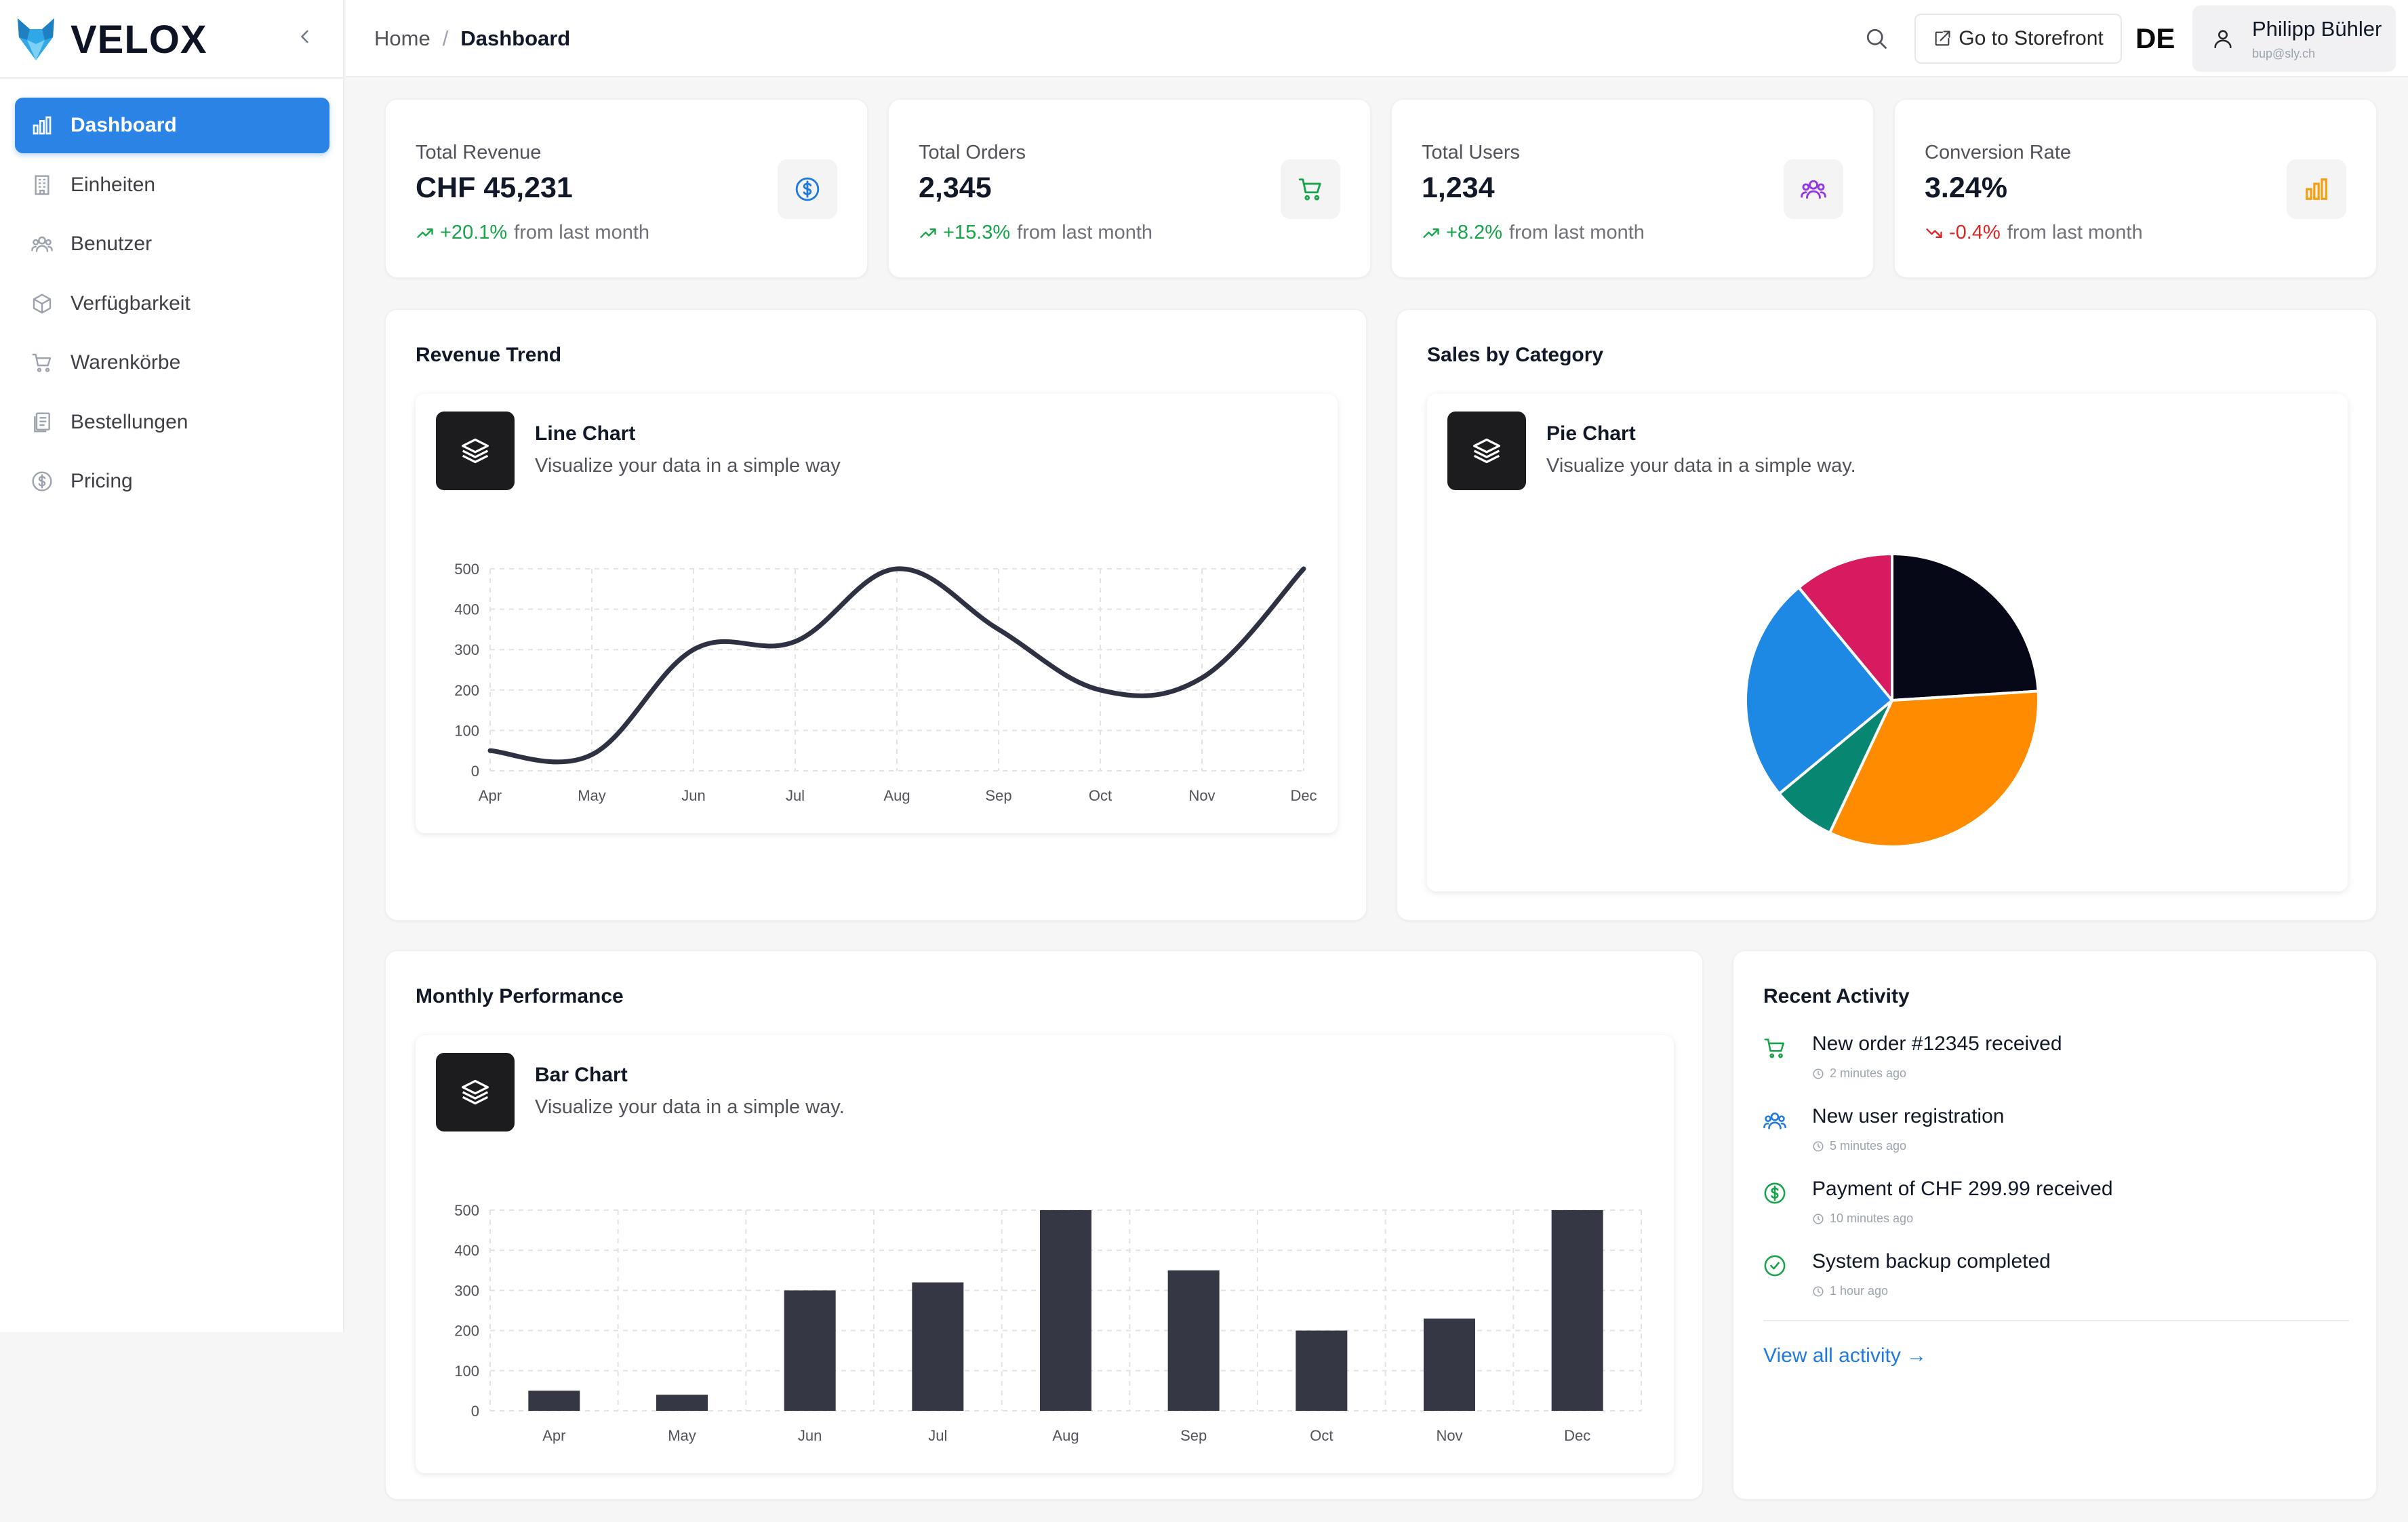  Describe the element at coordinates (1998, 152) in the screenshot. I see `stat-title: Conversion Rate` at that location.